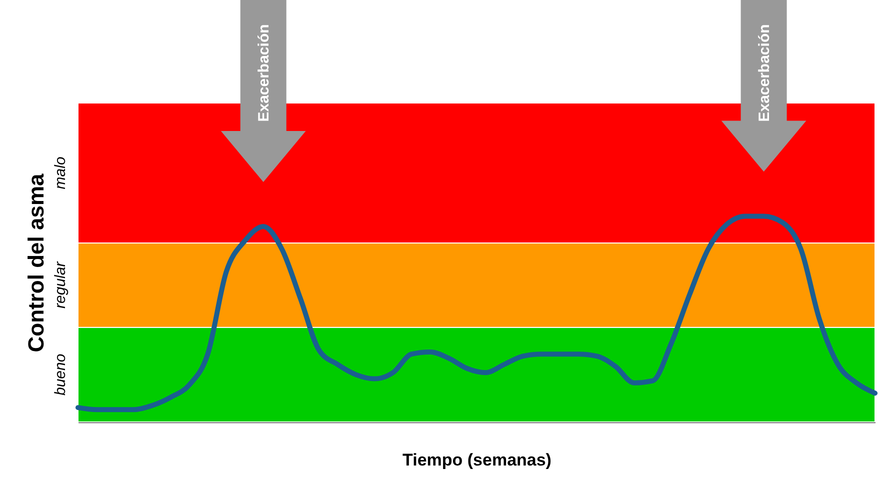 The width and height of the screenshot is (878, 479). What do you see at coordinates (477, 460) in the screenshot?
I see `x-axis-title: Tiempo (semanas)` at bounding box center [477, 460].